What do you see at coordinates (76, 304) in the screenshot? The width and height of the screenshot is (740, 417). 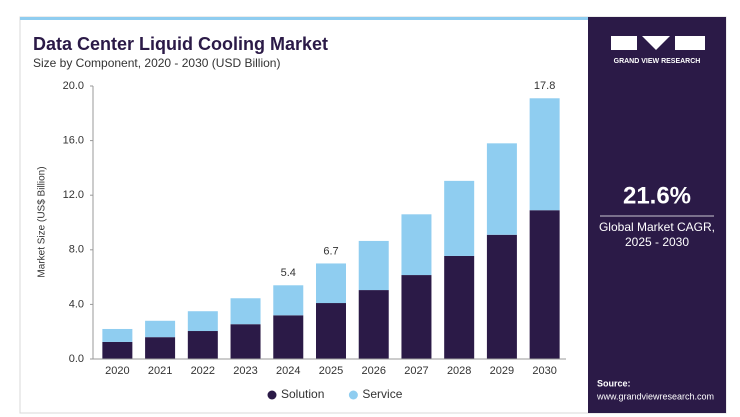 I see `y-tick-label: 4.0` at bounding box center [76, 304].